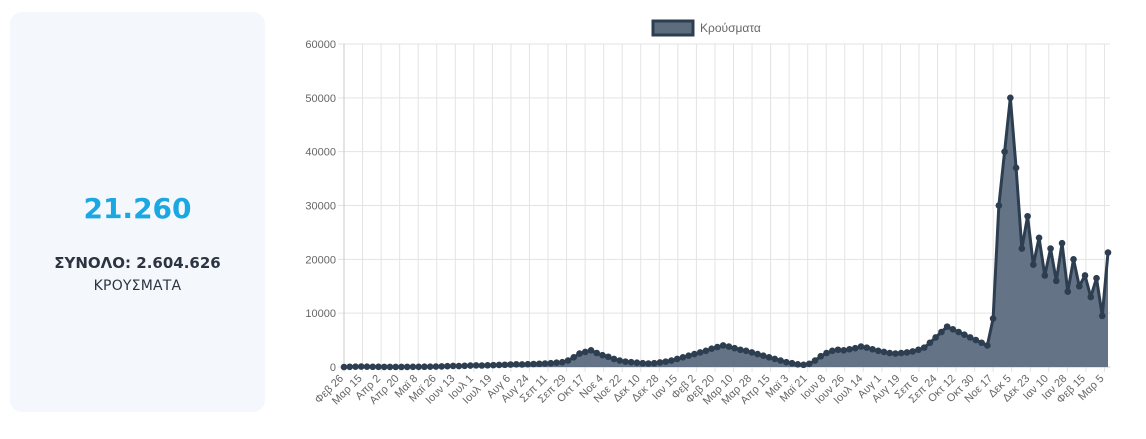  I want to click on legend-label: Κρούσματα, so click(730, 28).